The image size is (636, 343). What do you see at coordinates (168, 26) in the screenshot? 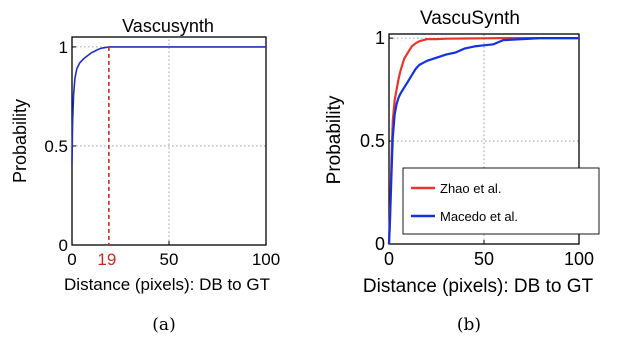
I see `panel-a-title: Vascusynth` at bounding box center [168, 26].